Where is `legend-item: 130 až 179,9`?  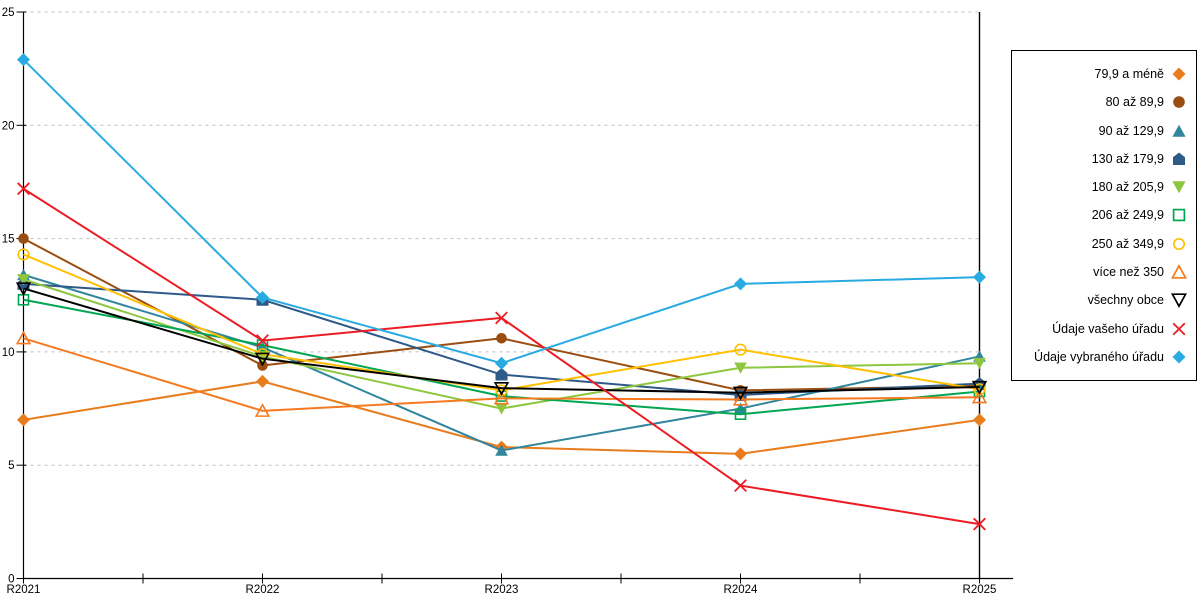
legend-item: 130 až 179,9 is located at coordinates (1104, 159).